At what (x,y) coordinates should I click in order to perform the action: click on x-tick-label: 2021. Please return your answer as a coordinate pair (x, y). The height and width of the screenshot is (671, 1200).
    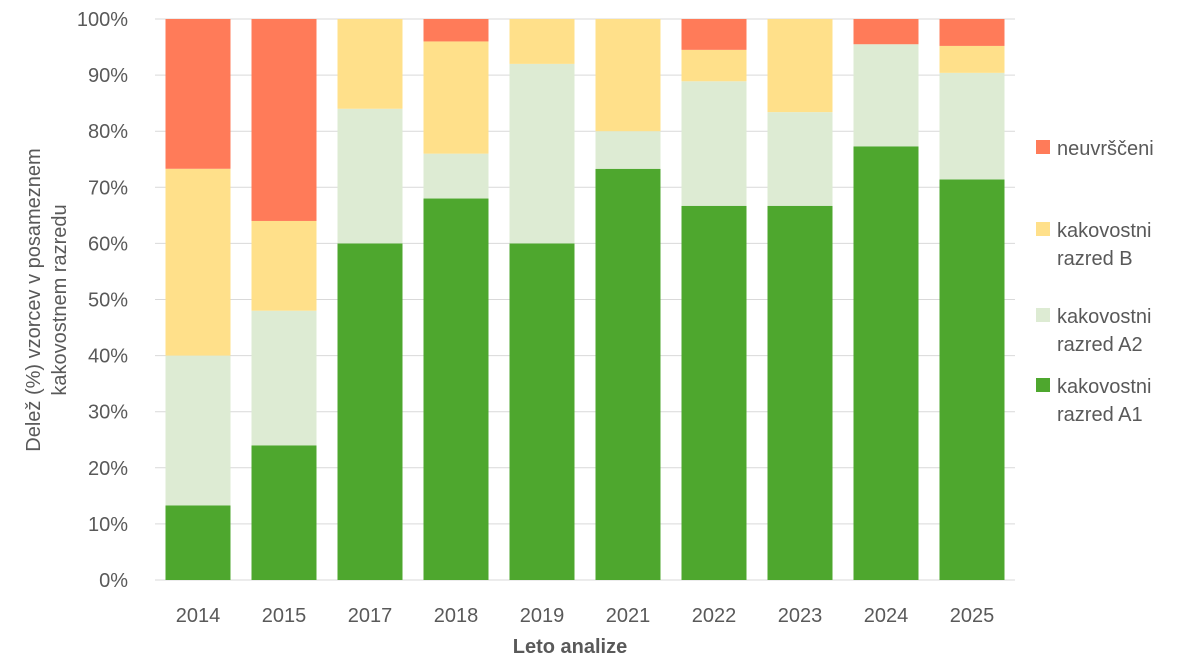
    Looking at the image, I should click on (628, 616).